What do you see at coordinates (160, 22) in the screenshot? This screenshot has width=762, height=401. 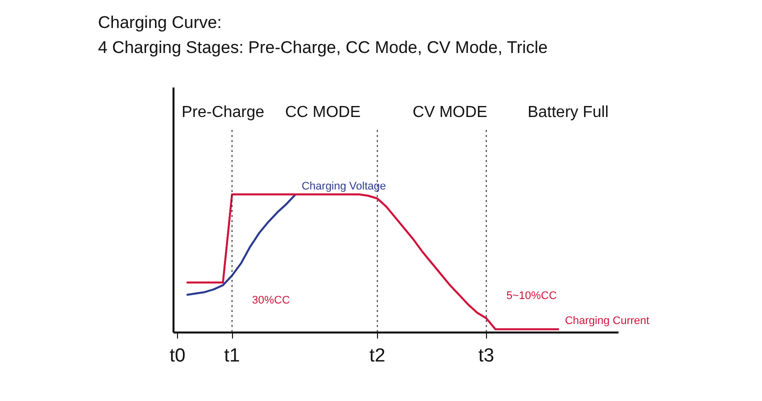 I see `chart-title: Charging Curve:` at bounding box center [160, 22].